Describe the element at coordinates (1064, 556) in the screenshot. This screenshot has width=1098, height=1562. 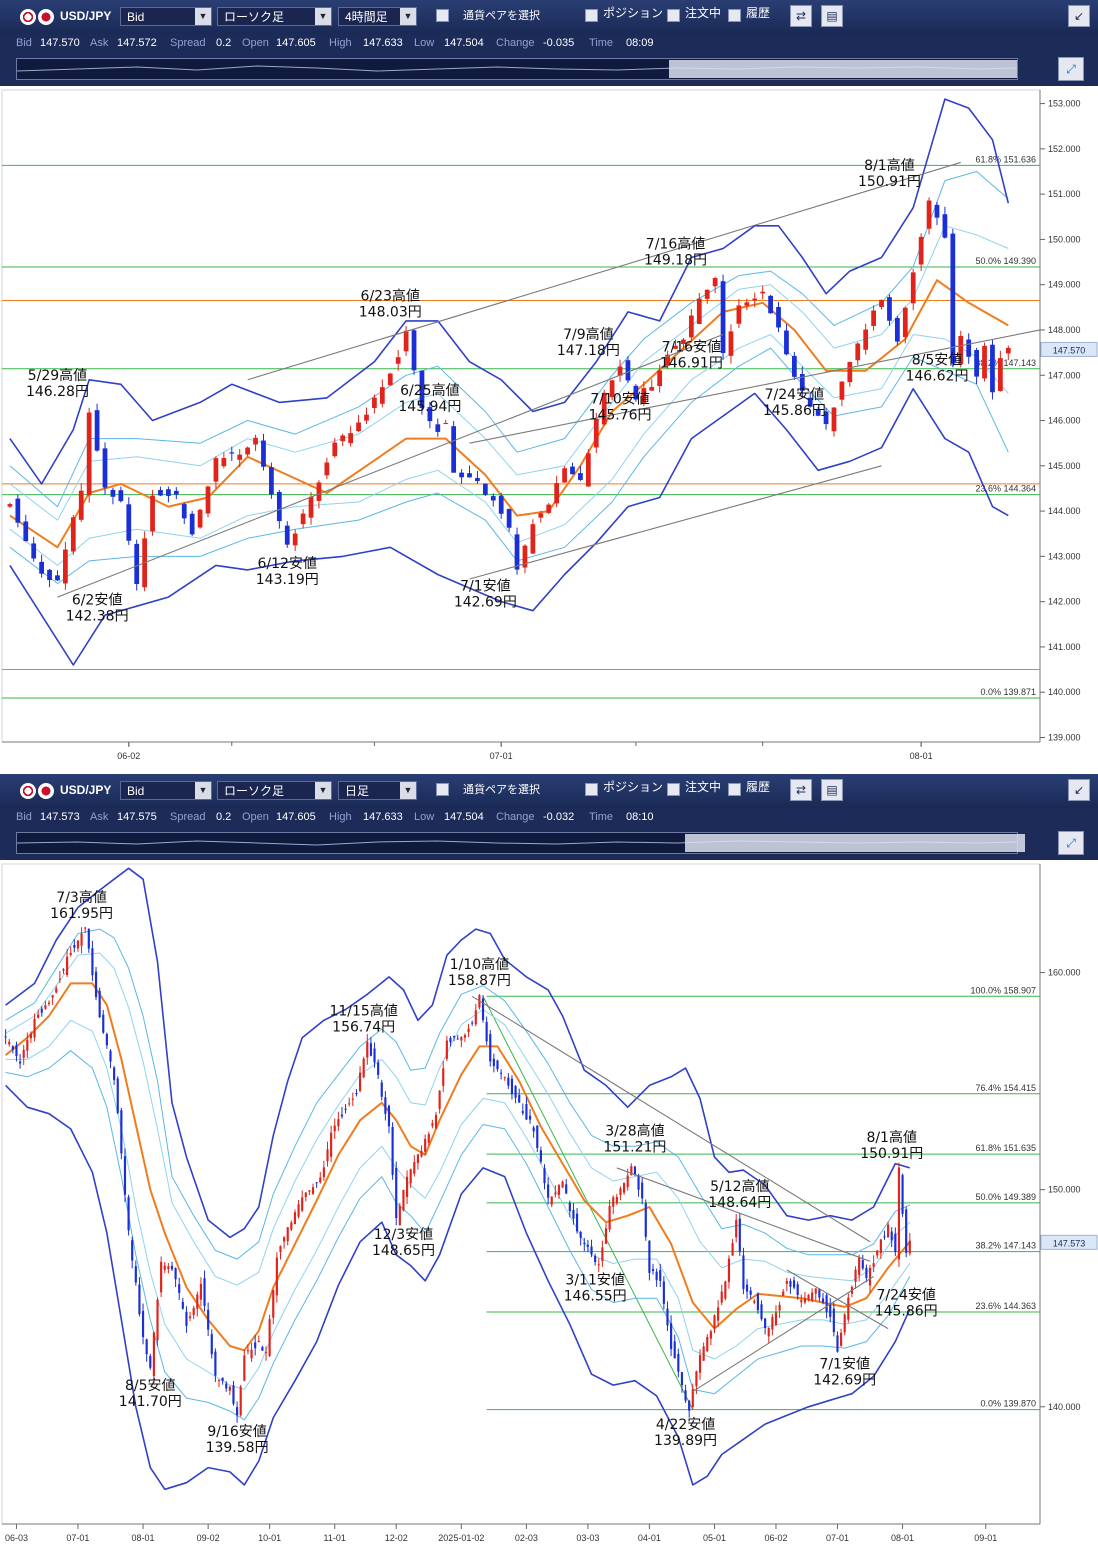
I see `y-tick-label: 143.000` at that location.